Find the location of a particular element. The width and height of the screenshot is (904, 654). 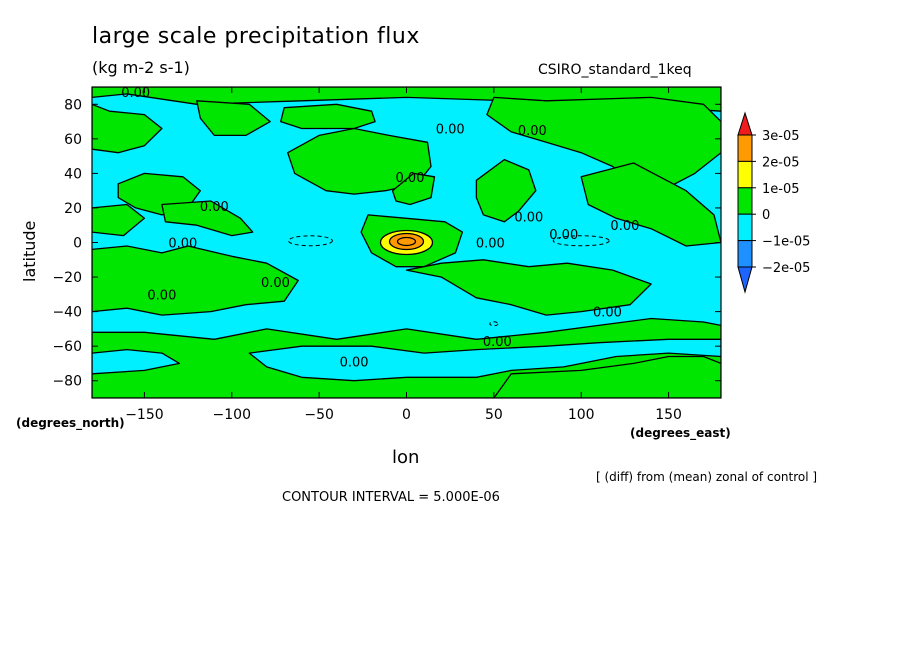

x-tick-label: −100 is located at coordinates (232, 415).